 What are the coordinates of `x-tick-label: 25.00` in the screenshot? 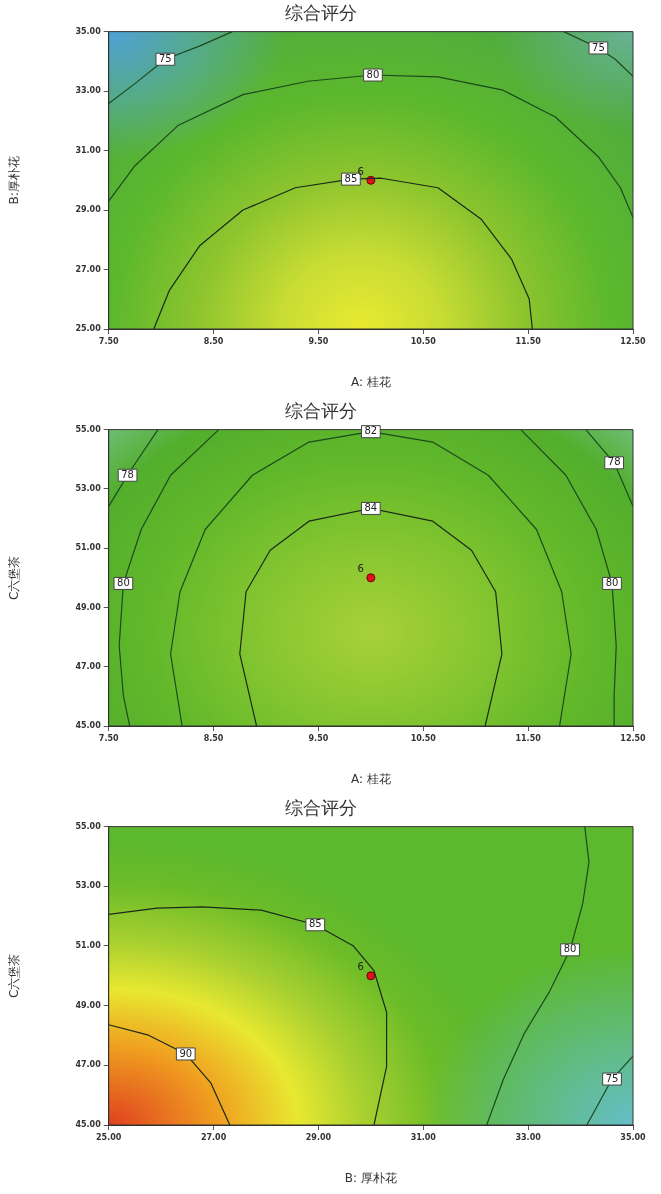 It's located at (109, 1137).